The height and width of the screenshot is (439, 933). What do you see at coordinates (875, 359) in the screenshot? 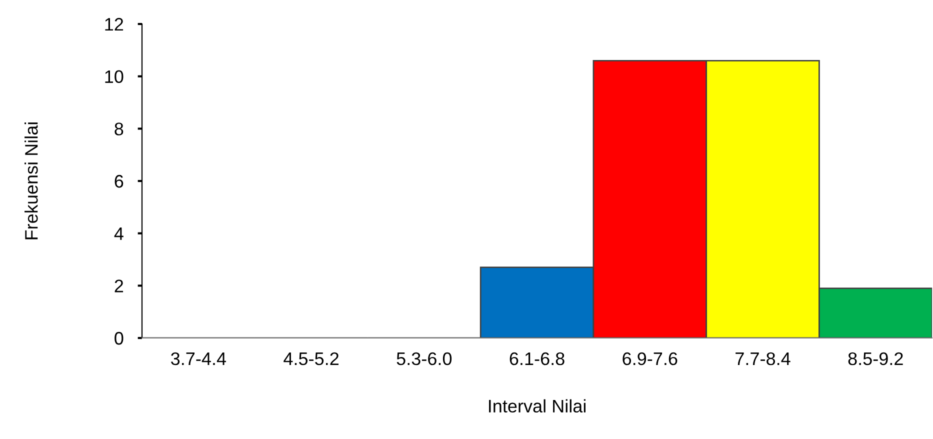
I see `x-tick-label: 8.5-9.2` at bounding box center [875, 359].